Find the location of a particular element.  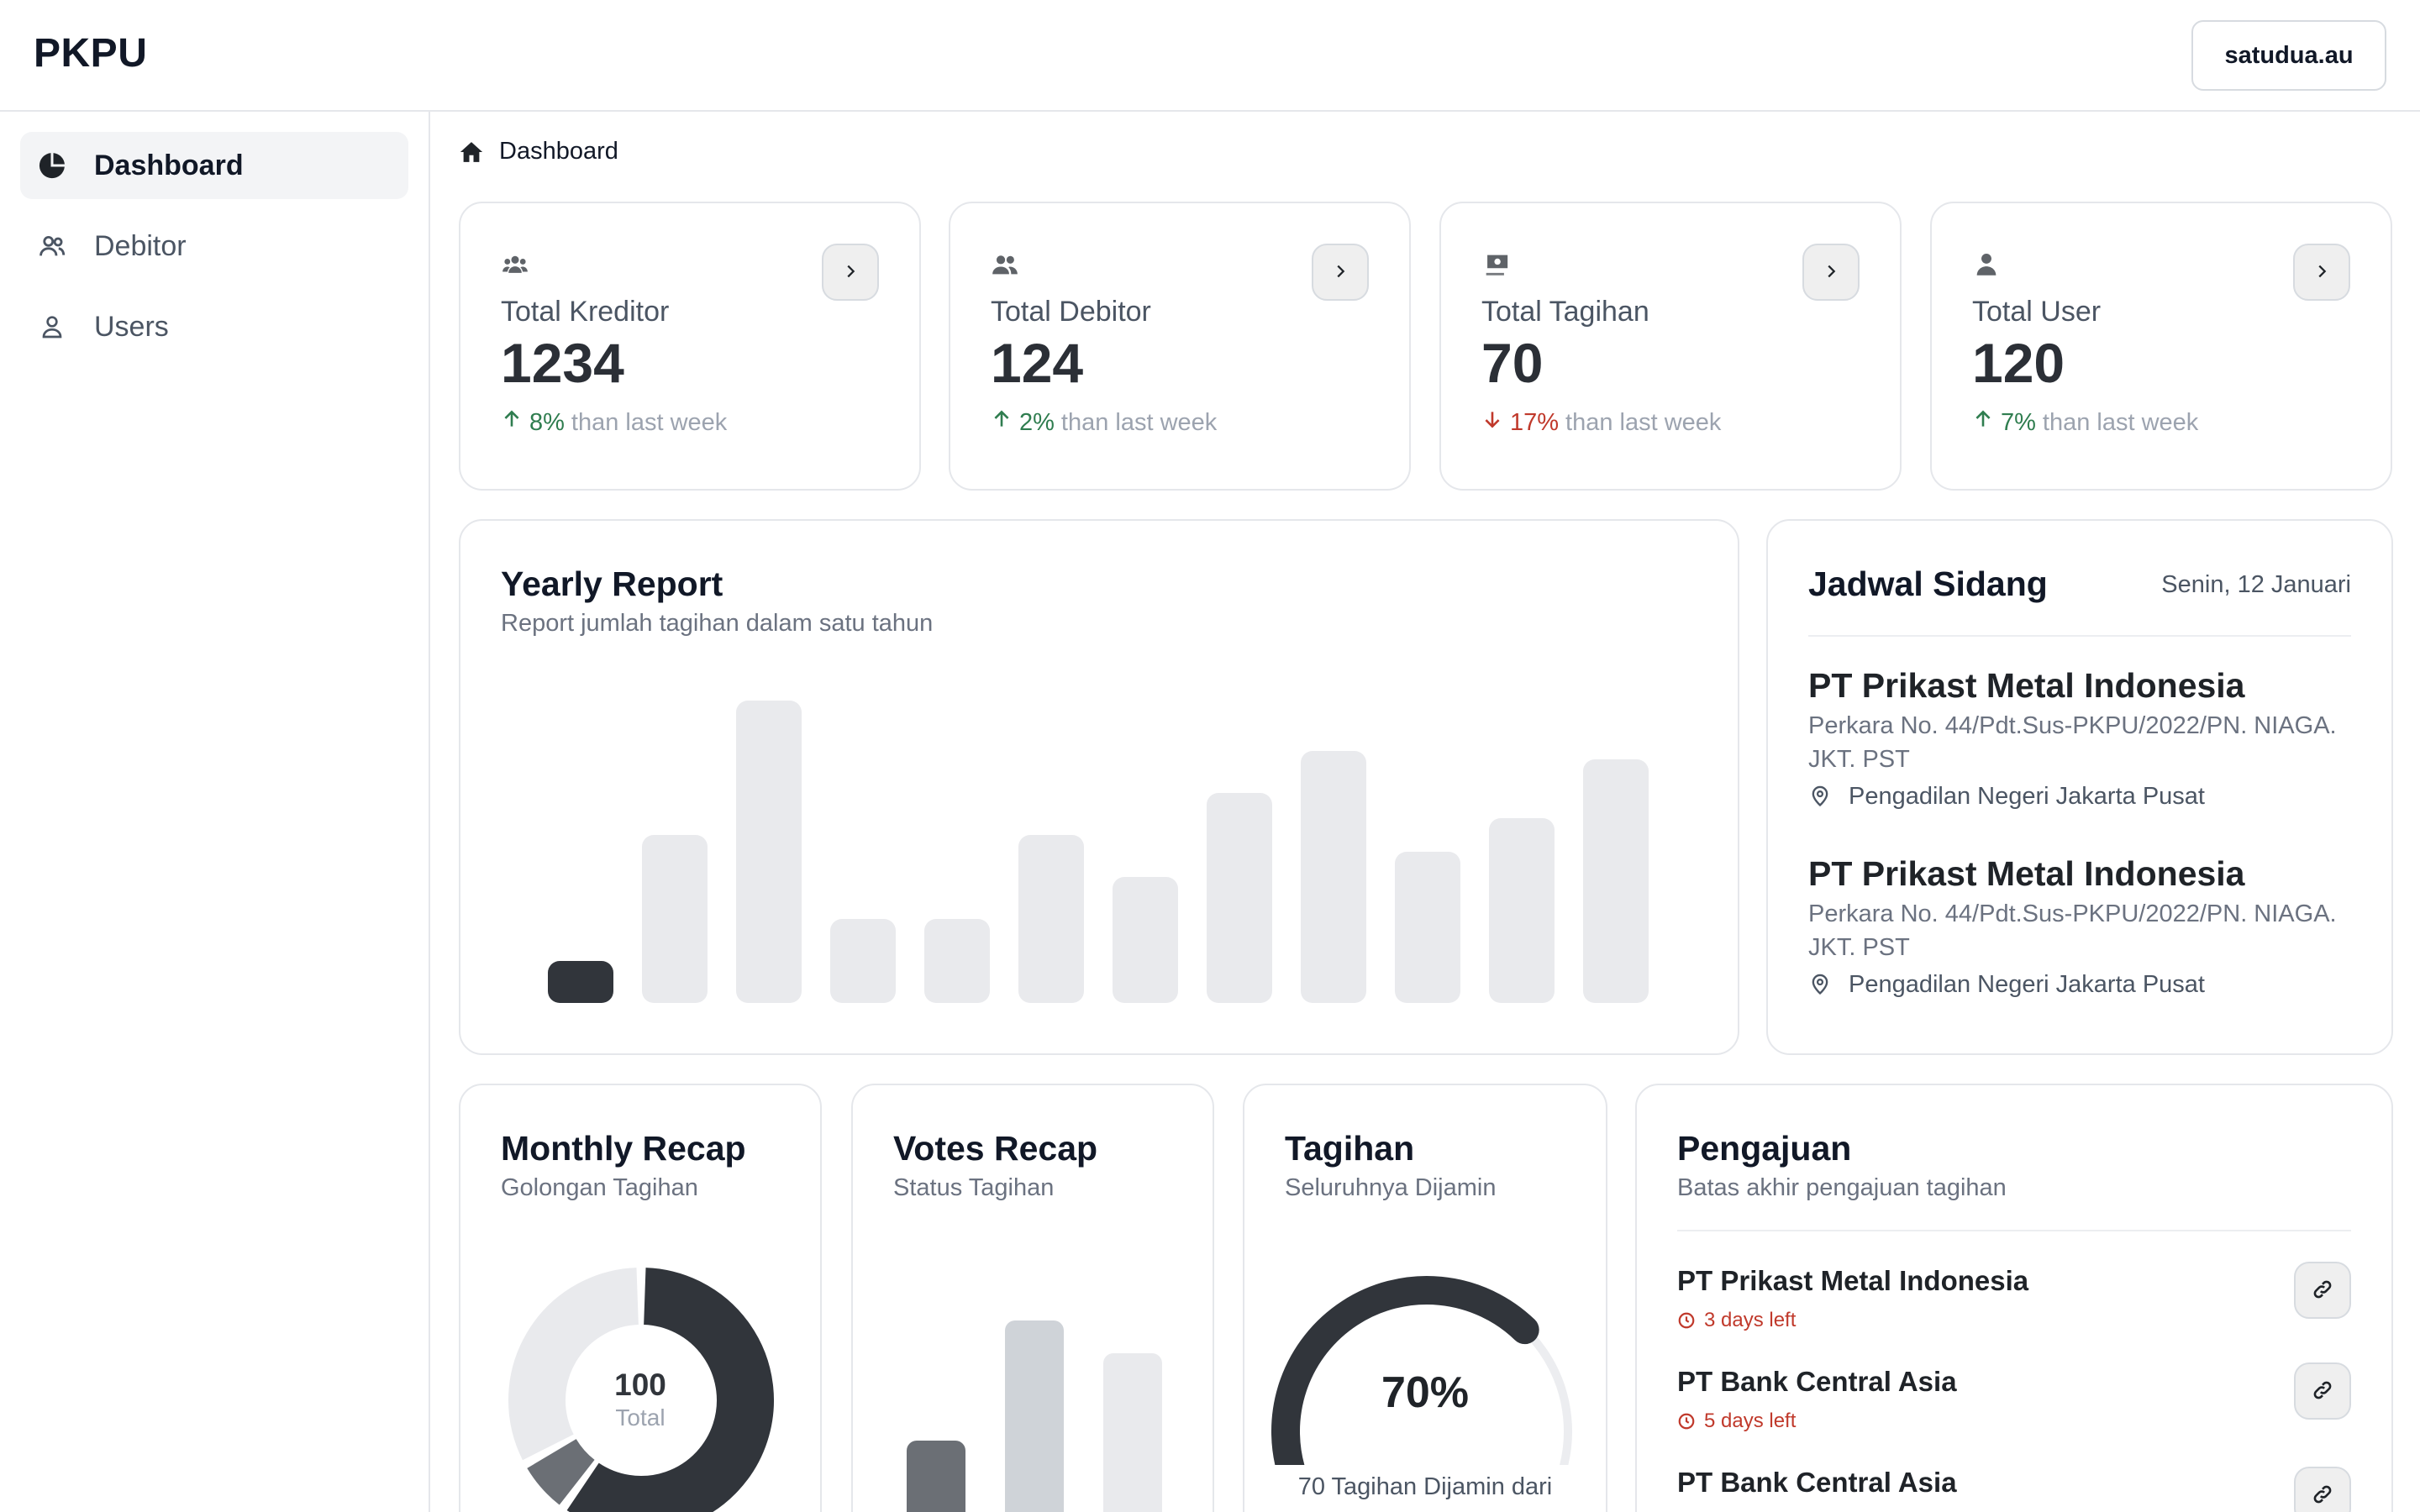

stat-trend: 8% than last week is located at coordinates (614, 422).